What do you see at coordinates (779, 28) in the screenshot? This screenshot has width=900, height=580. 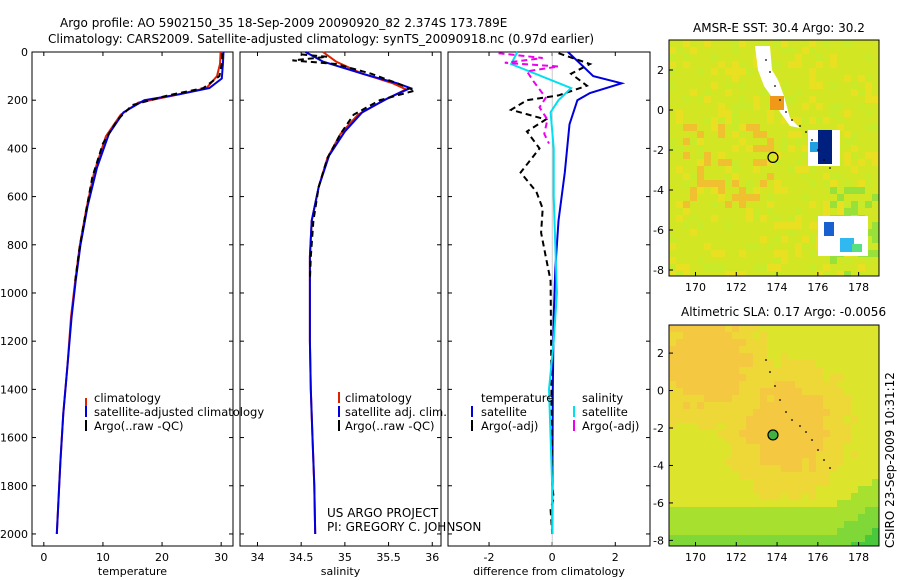 I see `sst-map-title: AMSR-E SST: 30.4 Argo: 30.2` at bounding box center [779, 28].